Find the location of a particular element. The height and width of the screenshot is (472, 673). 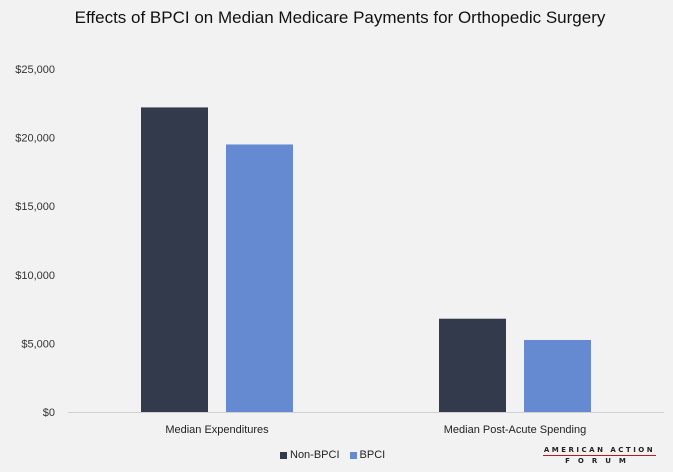

x-tick-label: Median Post-Acute Spending is located at coordinates (515, 430).